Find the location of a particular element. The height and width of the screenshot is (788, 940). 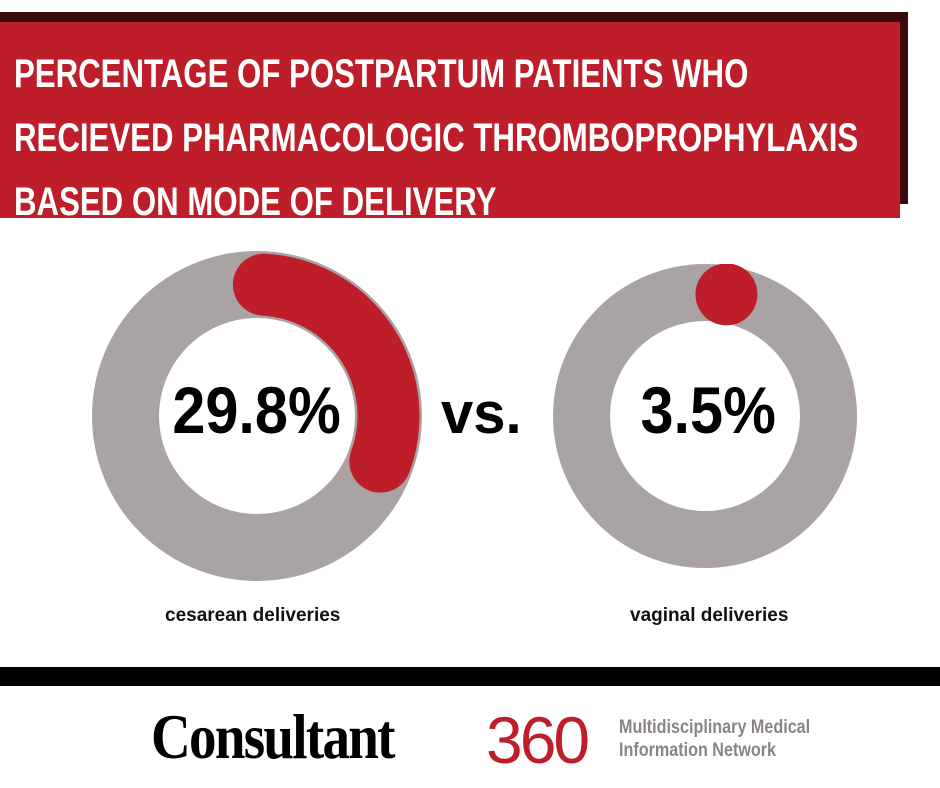

caption-vaginal: vaginal deliveries is located at coordinates (709, 615).